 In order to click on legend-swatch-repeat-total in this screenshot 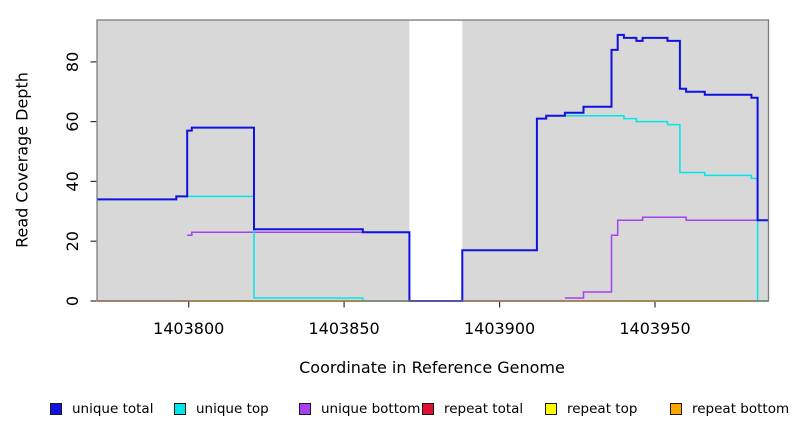, I will do `click(428, 409)`.